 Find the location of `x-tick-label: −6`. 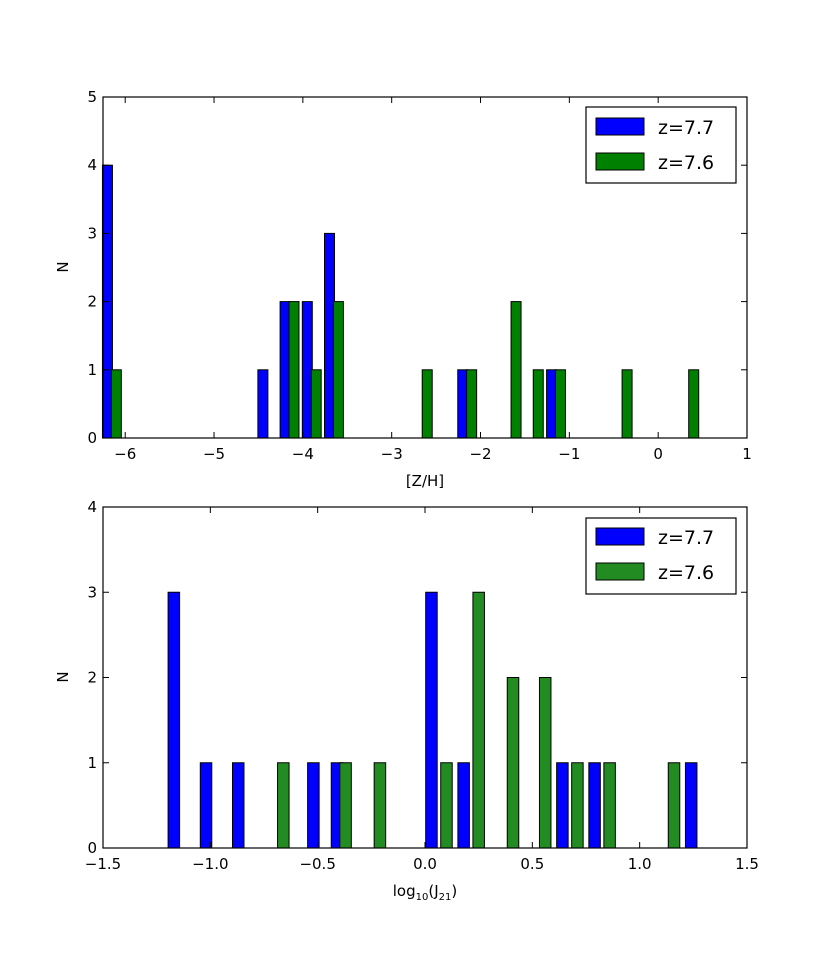

x-tick-label: −6 is located at coordinates (125, 454).